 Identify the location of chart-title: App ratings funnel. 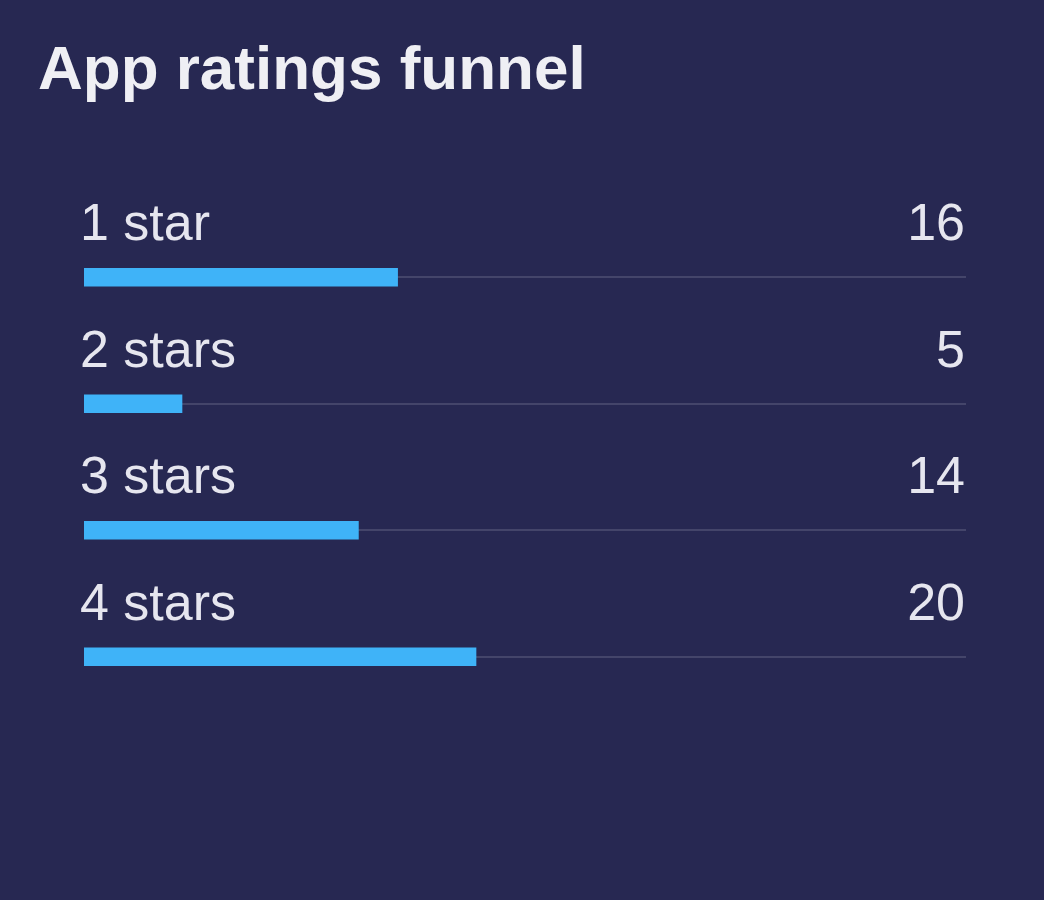
(312, 67).